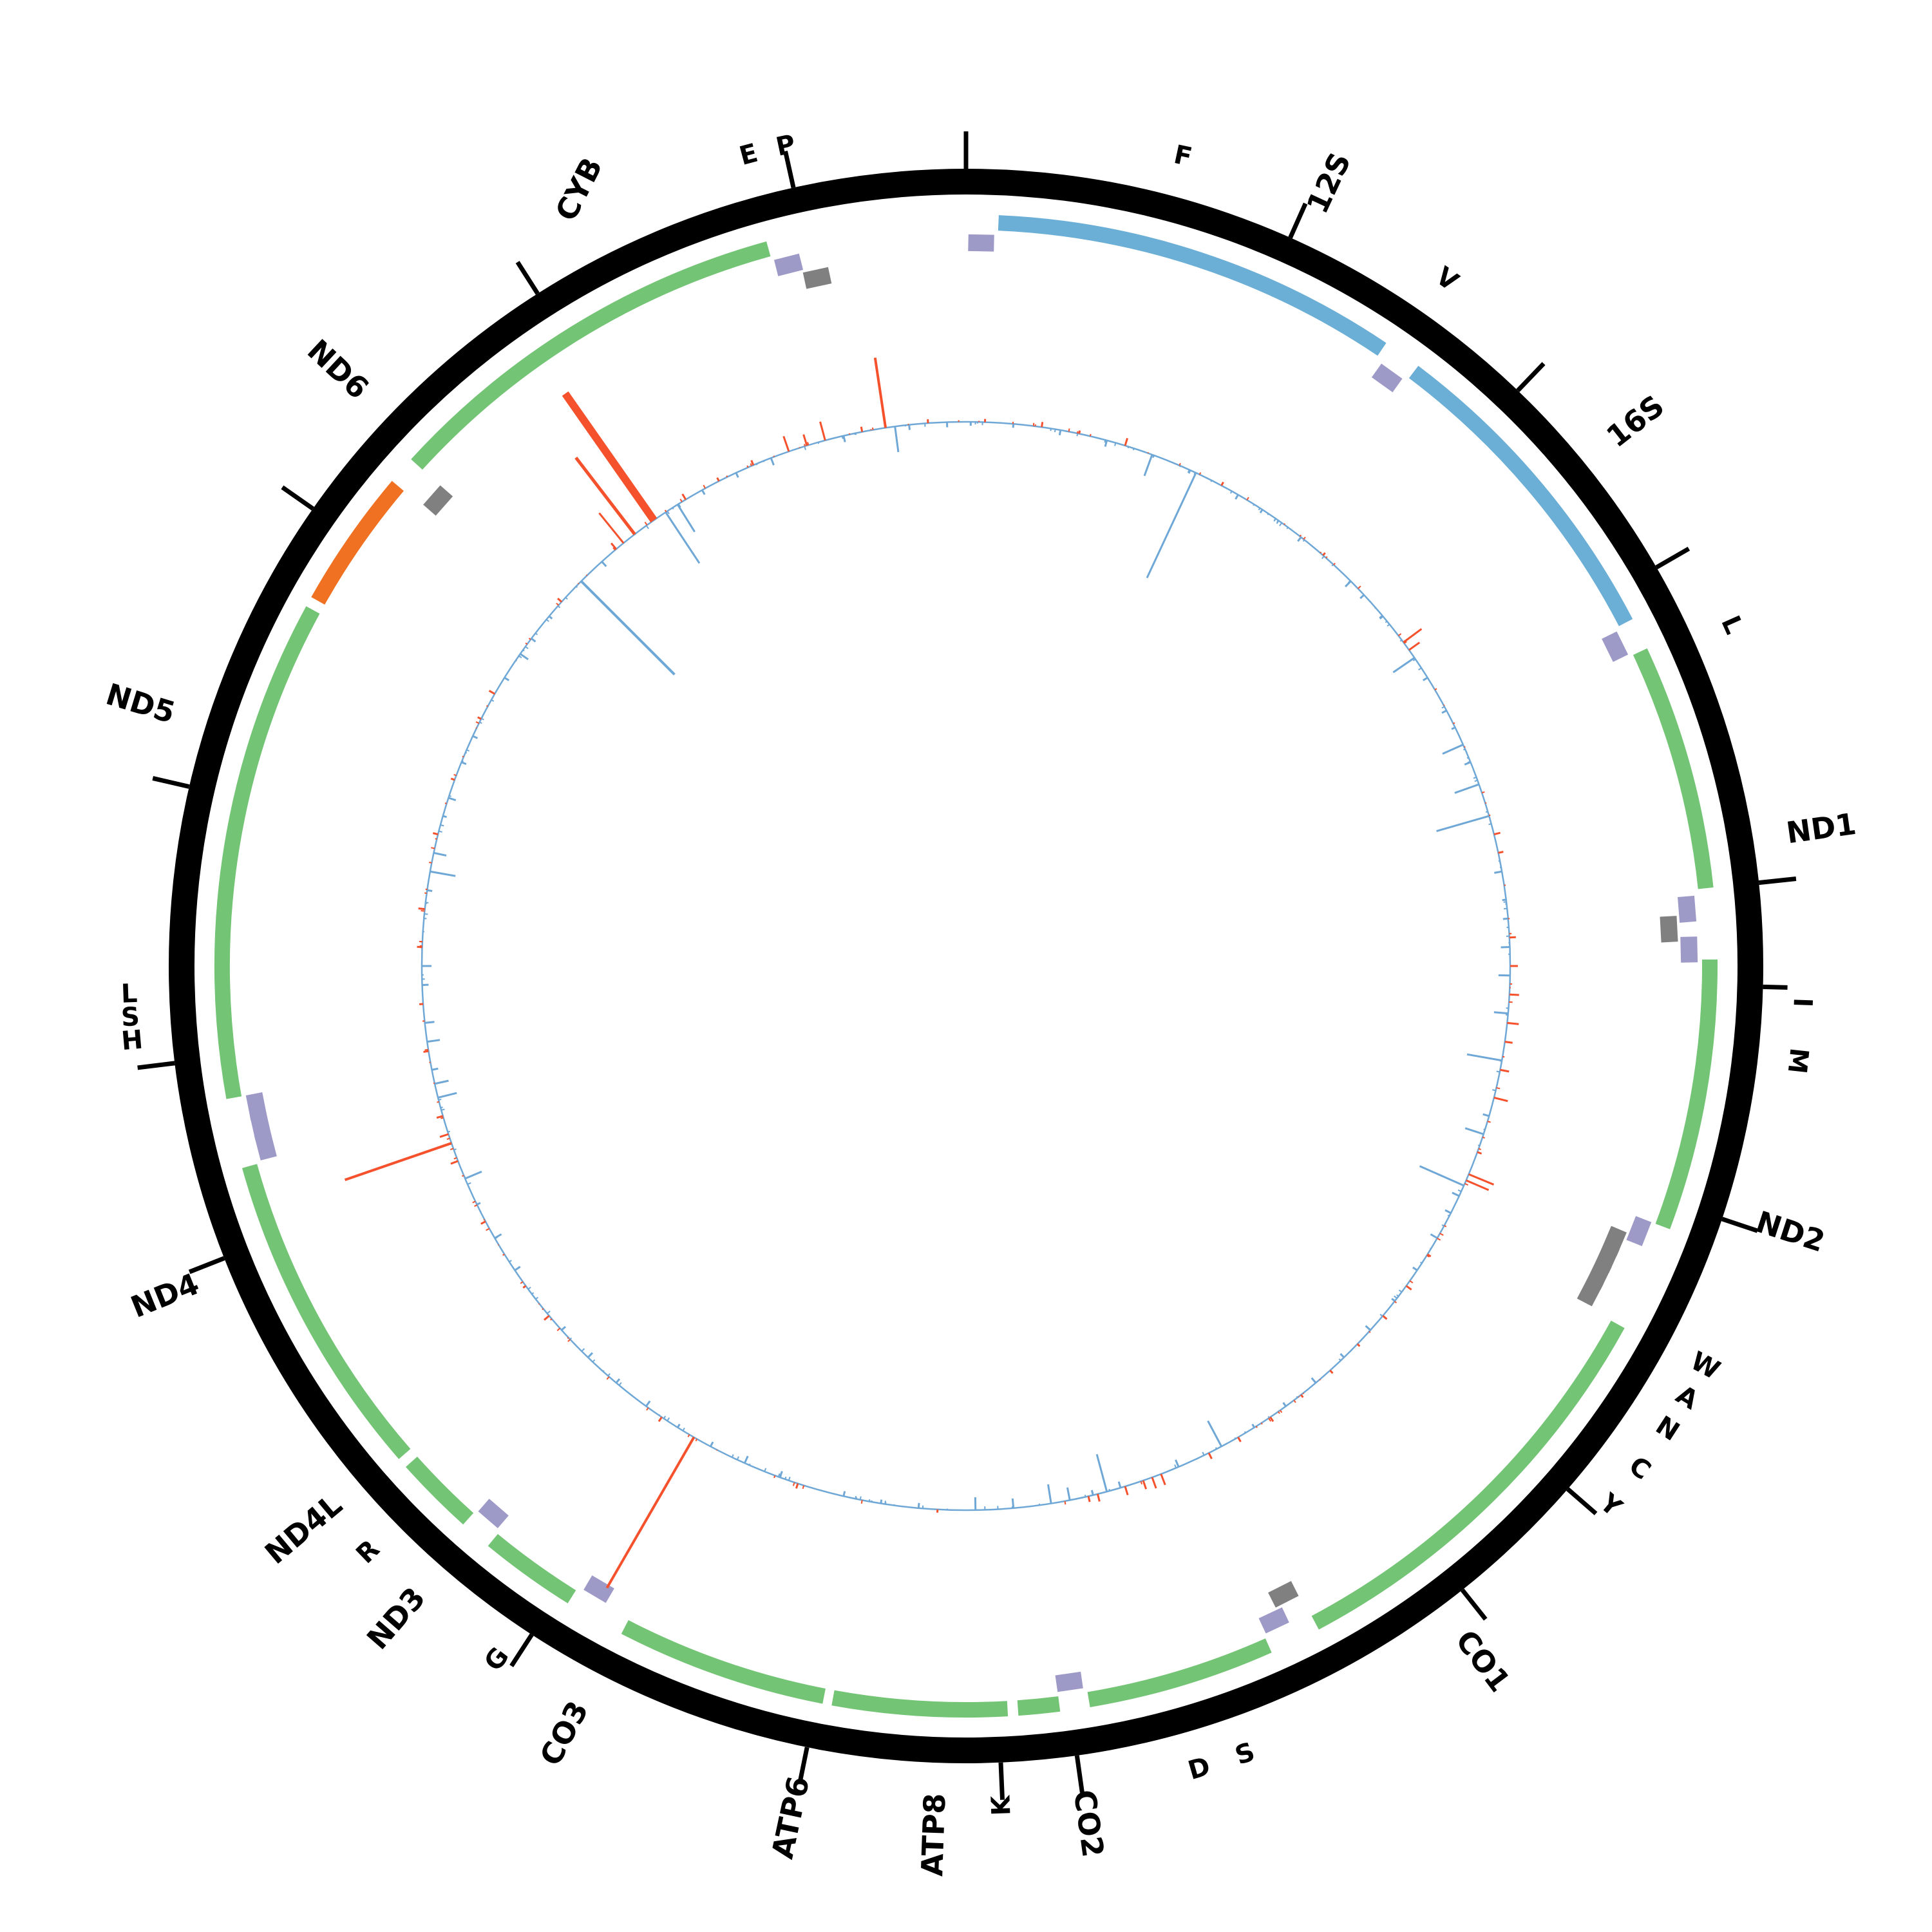  What do you see at coordinates (1192, 285) in the screenshot?
I see `gene-arc-12S` at bounding box center [1192, 285].